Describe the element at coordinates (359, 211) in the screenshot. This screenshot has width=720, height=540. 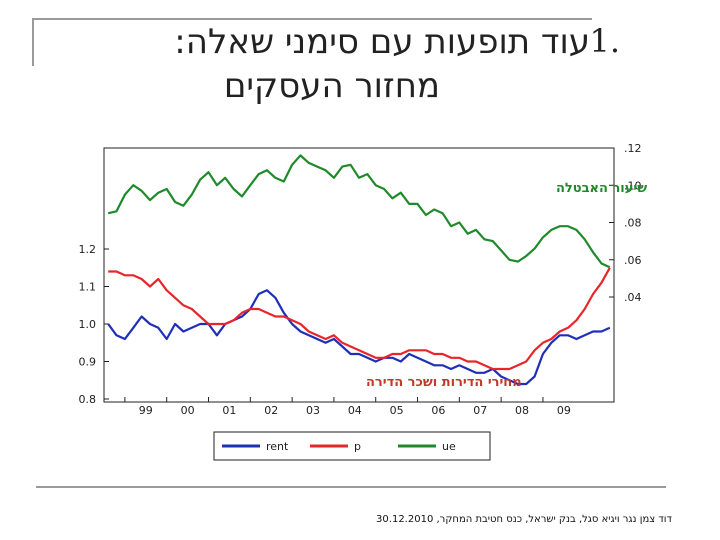
I see `series-line-ue` at that location.